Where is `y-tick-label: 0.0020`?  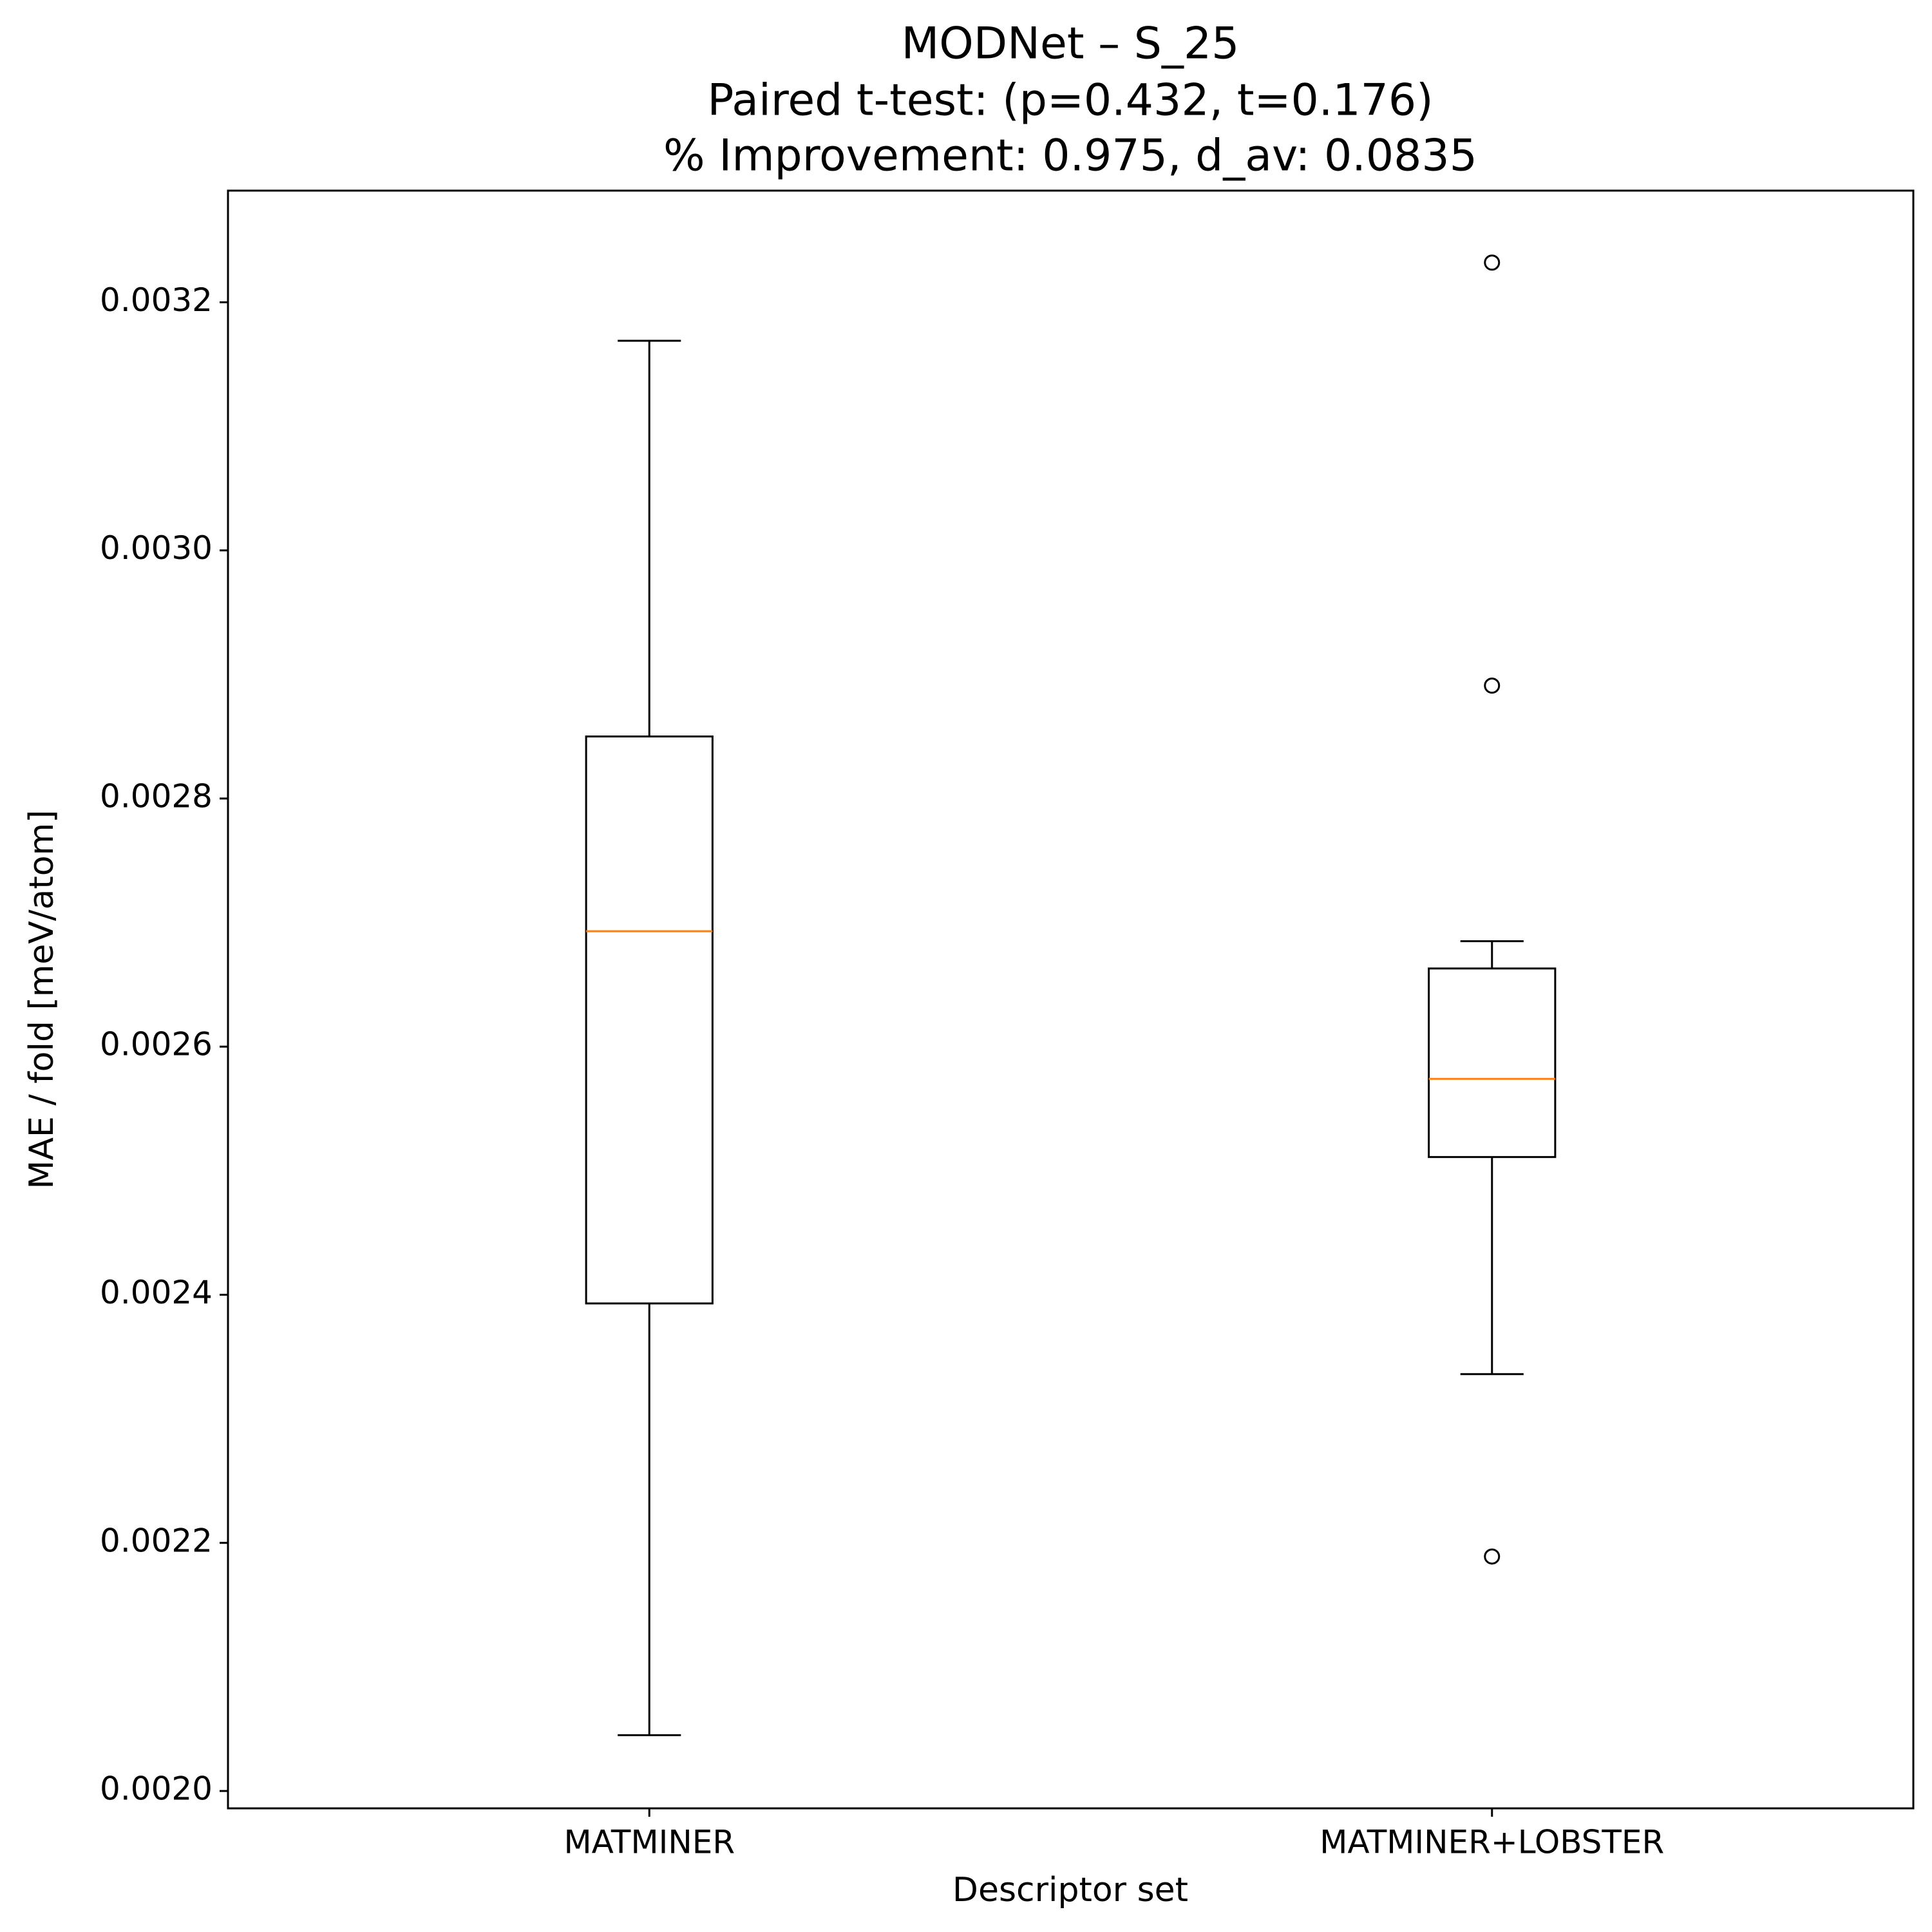 y-tick-label: 0.0020 is located at coordinates (156, 1789).